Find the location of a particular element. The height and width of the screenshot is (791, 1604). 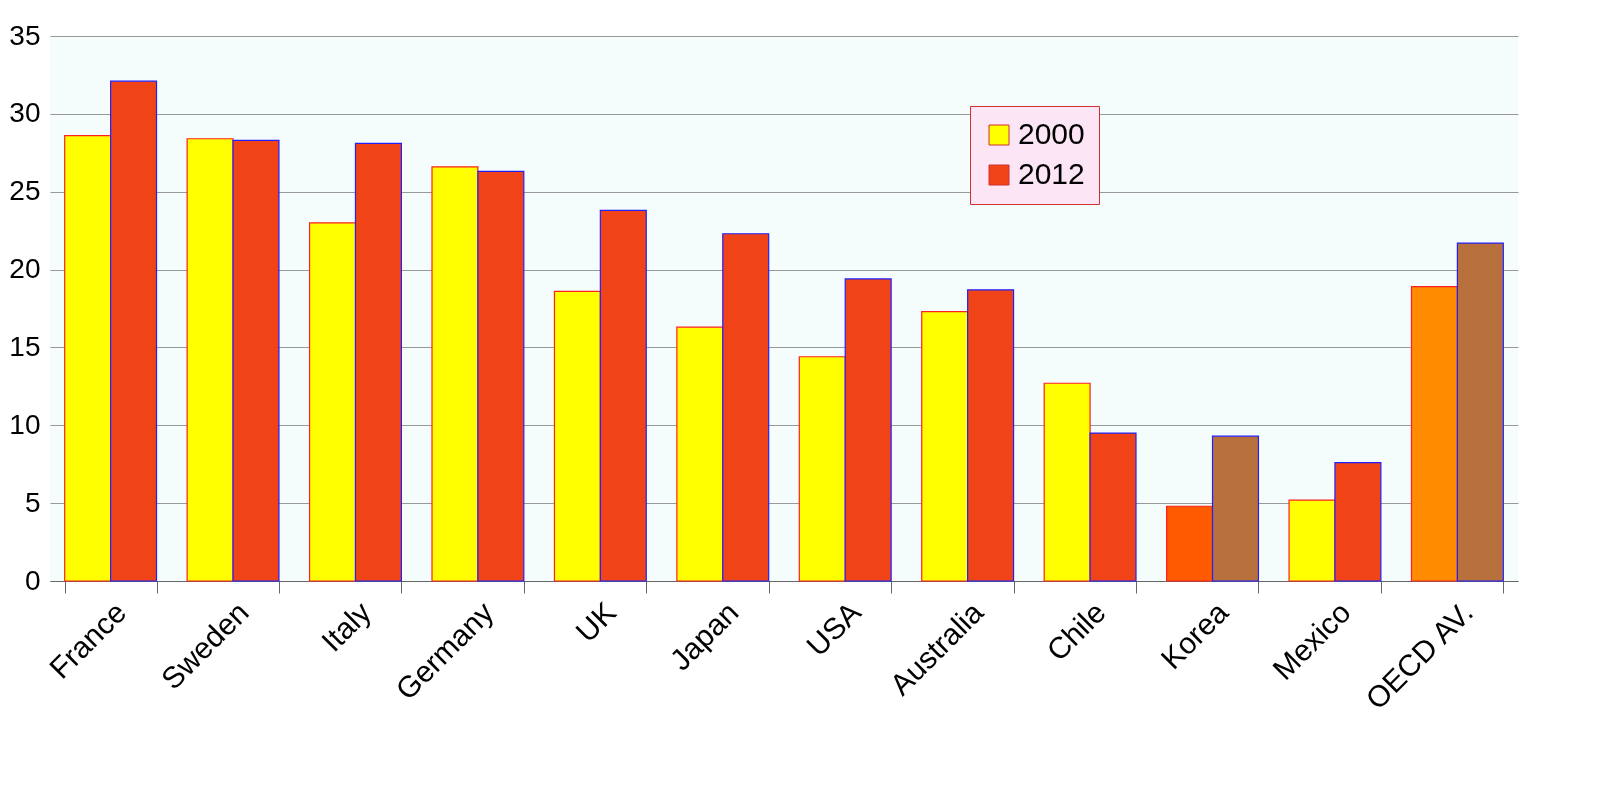

legend-label: 2012 is located at coordinates (1051, 173).